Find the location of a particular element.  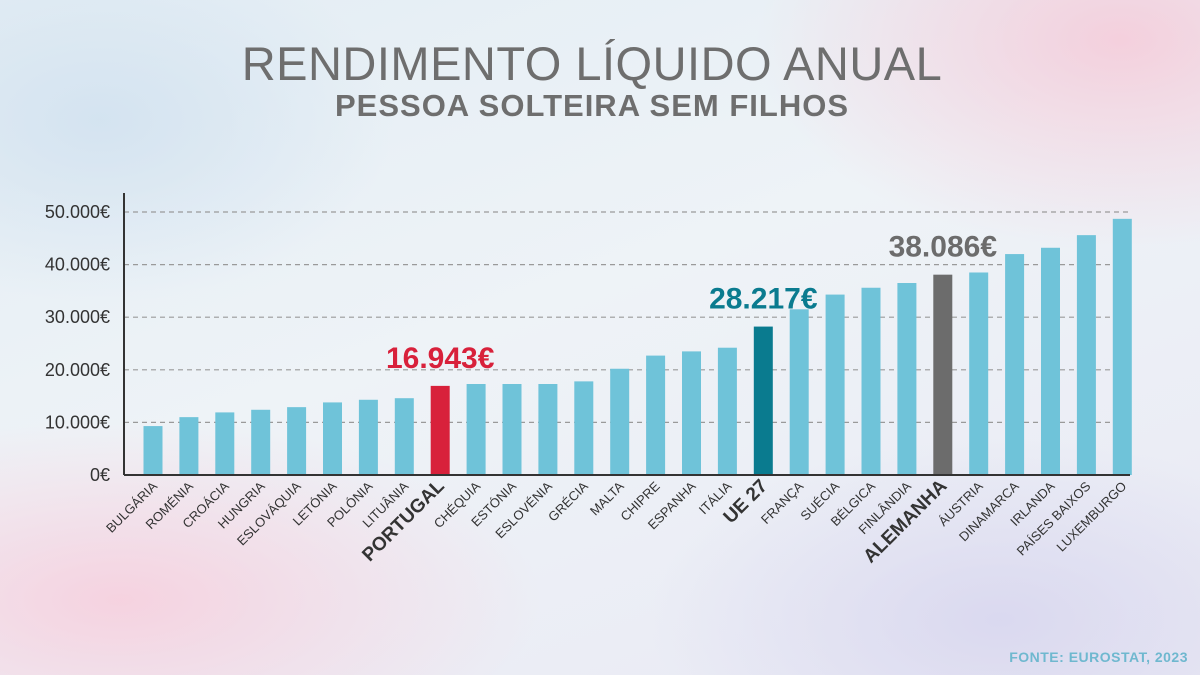

bar-letonia is located at coordinates (332, 438).